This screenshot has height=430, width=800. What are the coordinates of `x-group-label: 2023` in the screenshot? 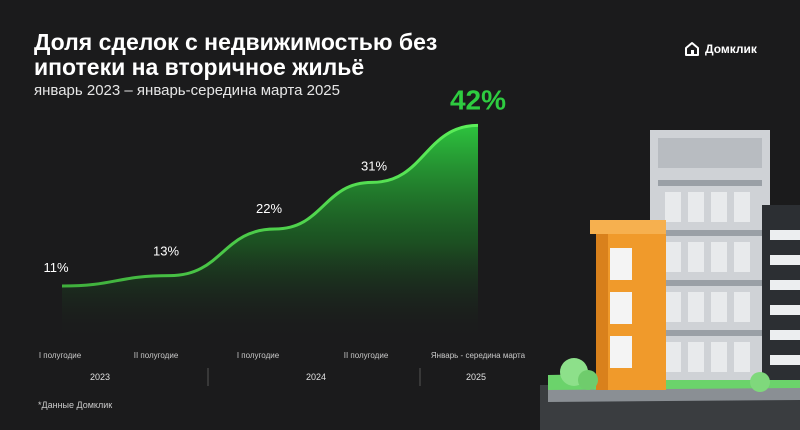 It's located at (100, 377).